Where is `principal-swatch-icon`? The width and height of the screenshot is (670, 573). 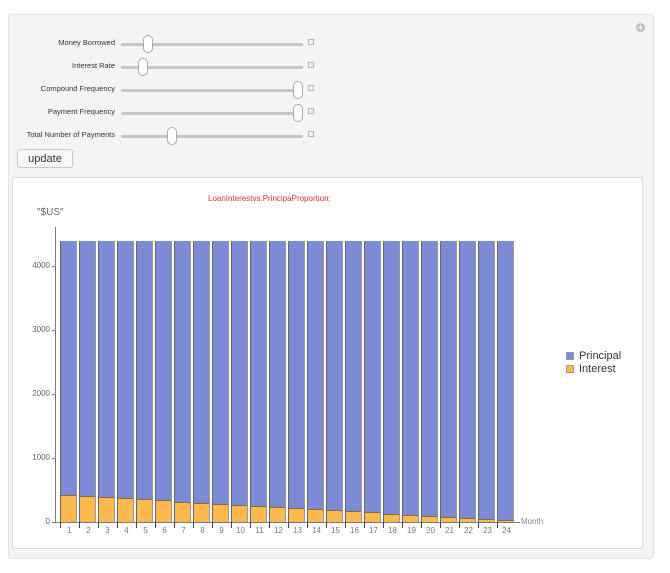 principal-swatch-icon is located at coordinates (570, 355).